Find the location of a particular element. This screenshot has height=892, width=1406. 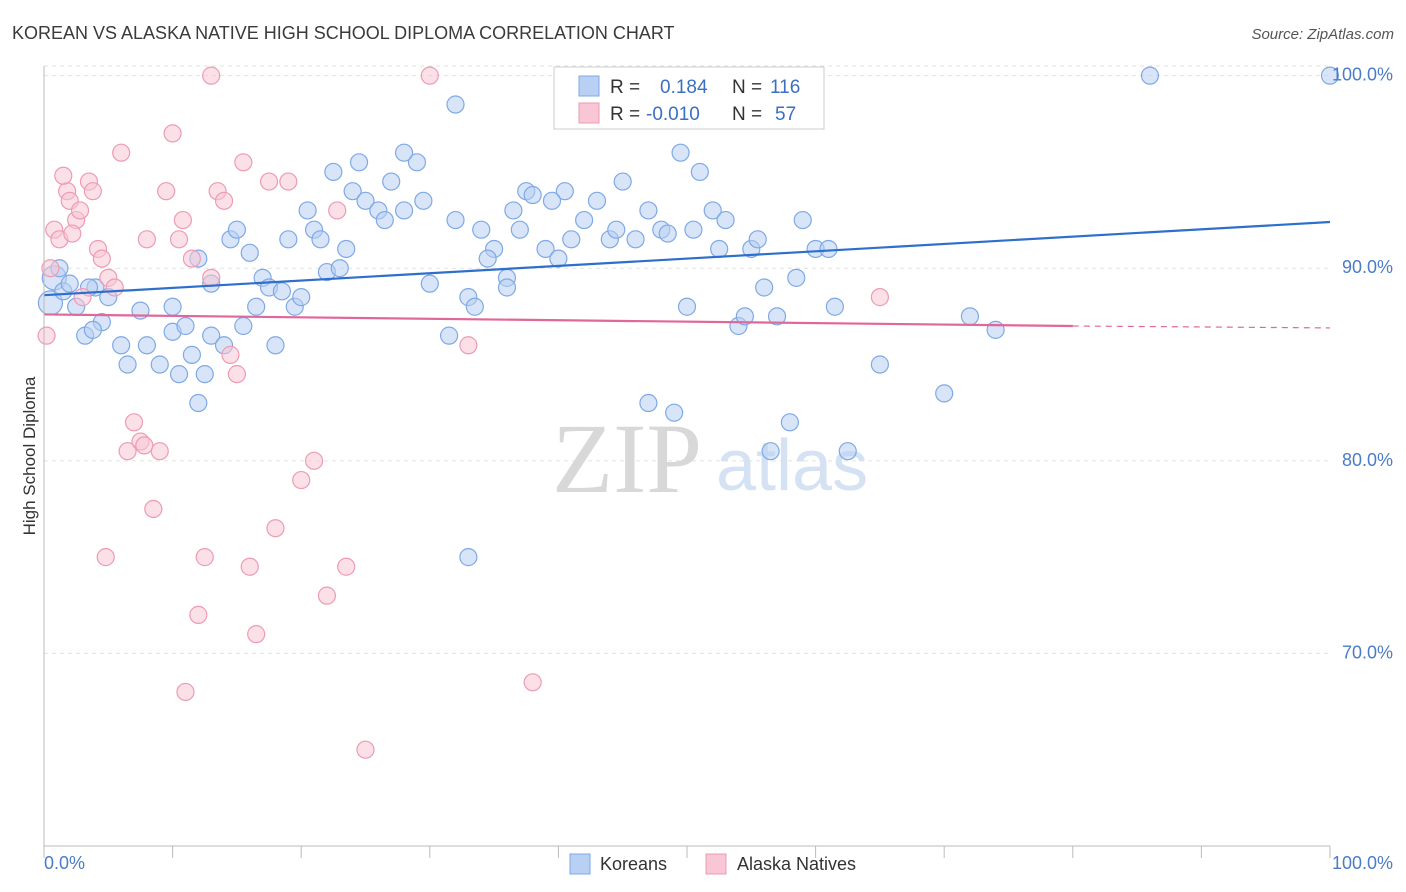

x-tick-marks is located at coordinates (687, 852).